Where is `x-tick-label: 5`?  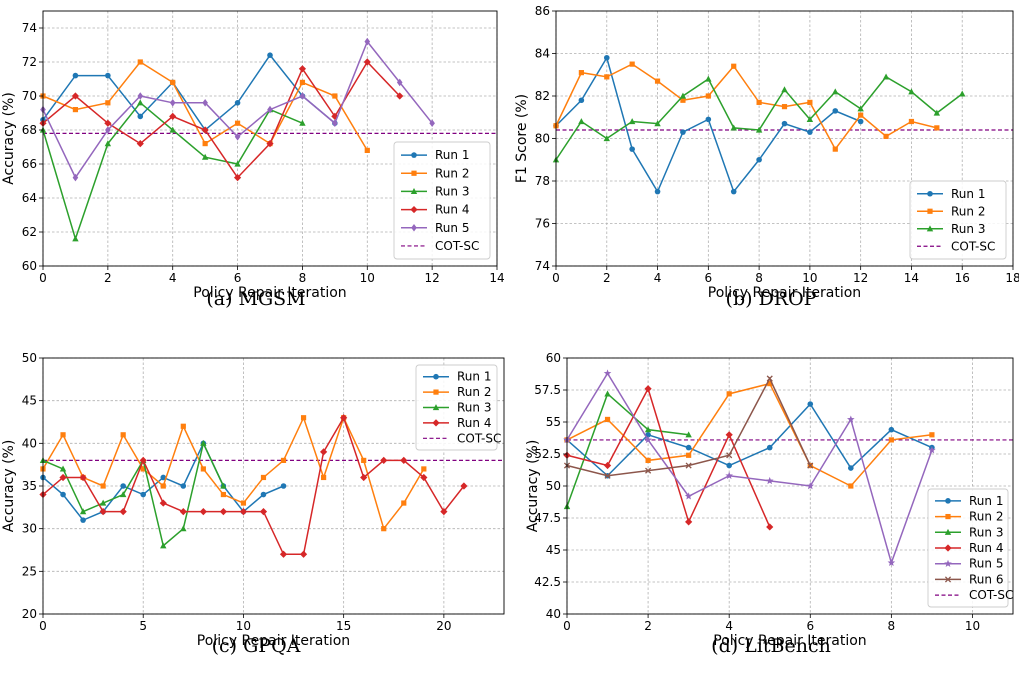
x-tick-label: 5 is located at coordinates (143, 626).